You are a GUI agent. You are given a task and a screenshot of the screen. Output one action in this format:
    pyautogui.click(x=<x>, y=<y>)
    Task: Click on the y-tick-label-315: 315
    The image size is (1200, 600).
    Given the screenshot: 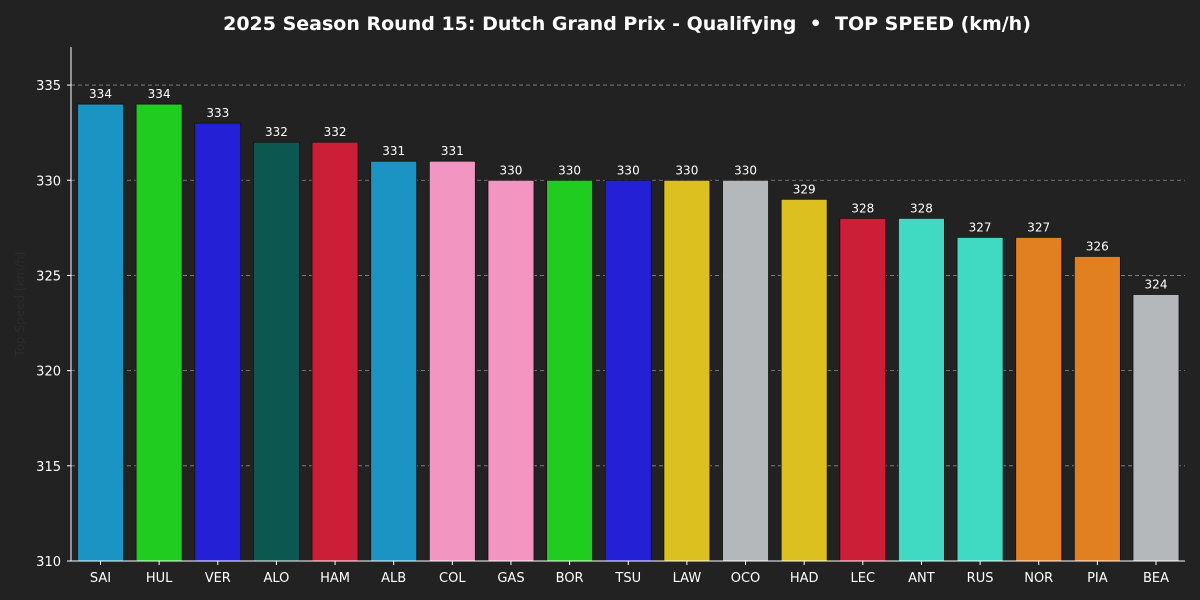 What is the action you would take?
    pyautogui.click(x=48, y=467)
    